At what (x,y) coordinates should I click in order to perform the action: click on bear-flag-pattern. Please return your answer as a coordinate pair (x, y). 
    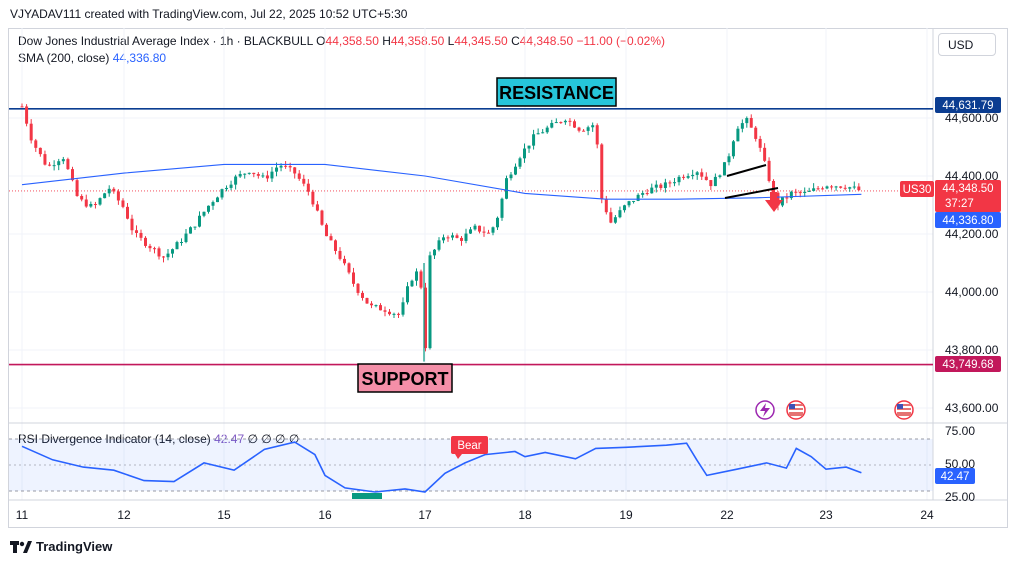
    Looking at the image, I should click on (751, 181).